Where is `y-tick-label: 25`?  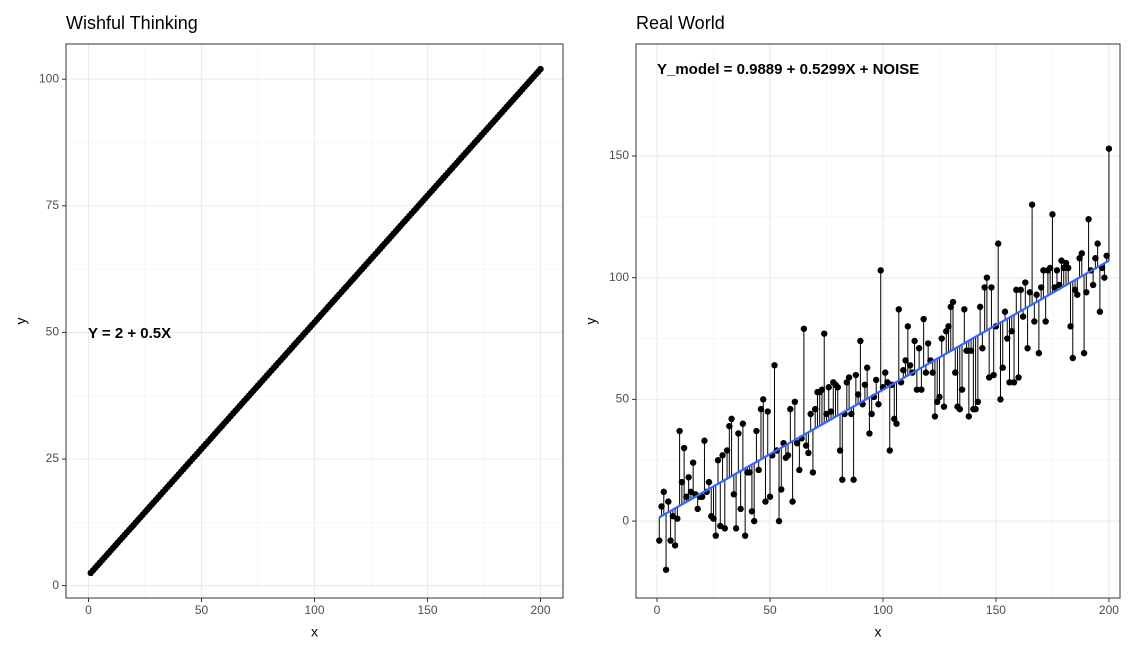 y-tick-label: 25 is located at coordinates (53, 458).